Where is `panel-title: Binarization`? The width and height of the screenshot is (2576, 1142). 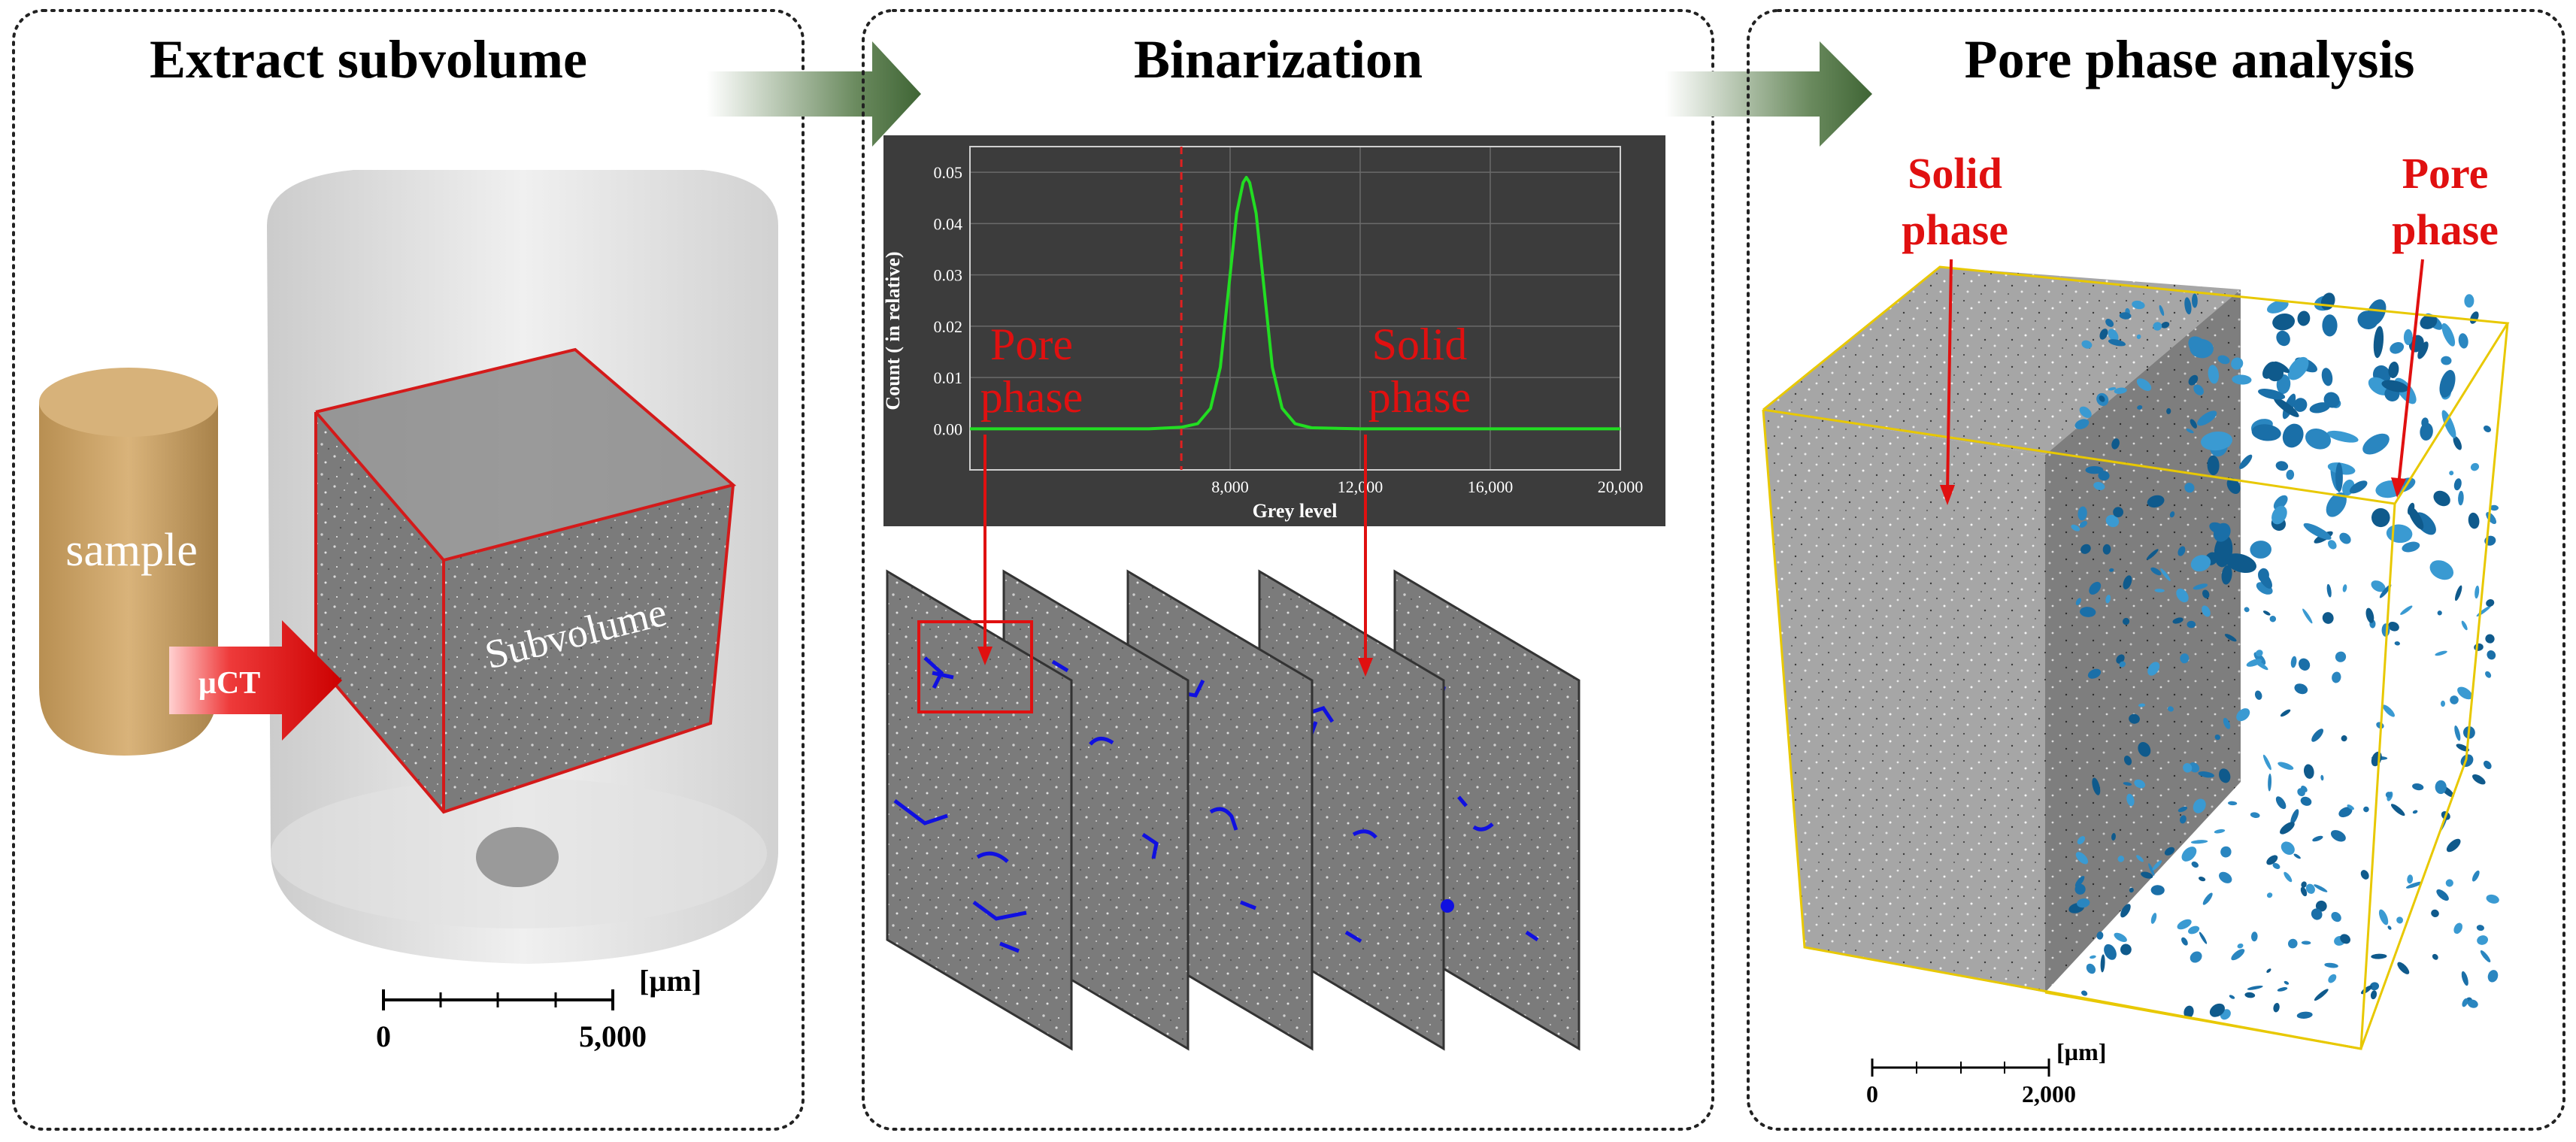
panel-title: Binarization is located at coordinates (1278, 59).